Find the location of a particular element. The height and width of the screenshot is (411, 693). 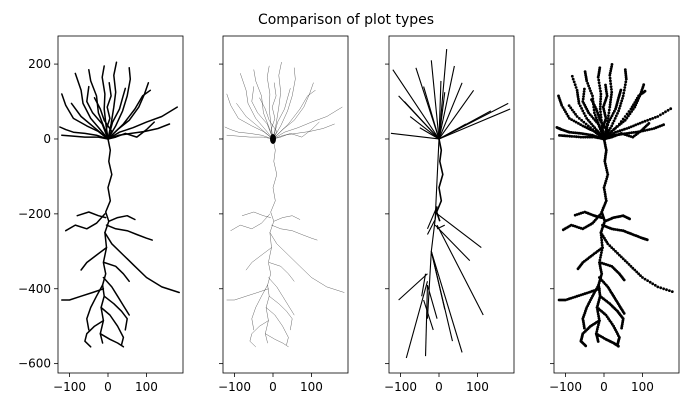

plot-area is located at coordinates (119, 204).